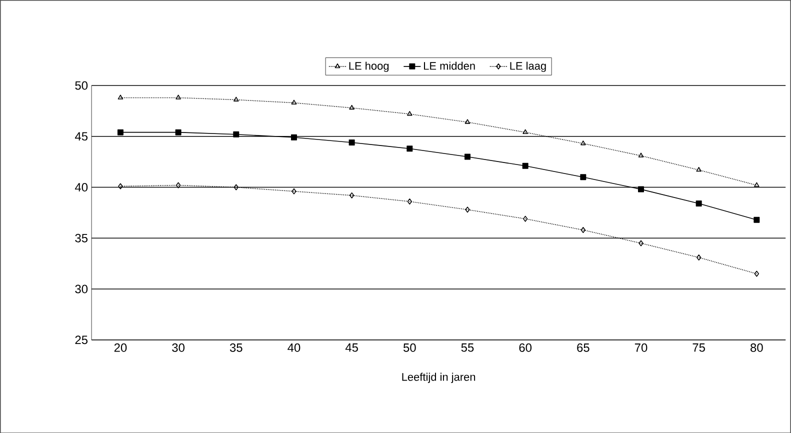 This screenshot has height=433, width=791. Describe the element at coordinates (81, 238) in the screenshot. I see `y-tick-label: 35` at that location.